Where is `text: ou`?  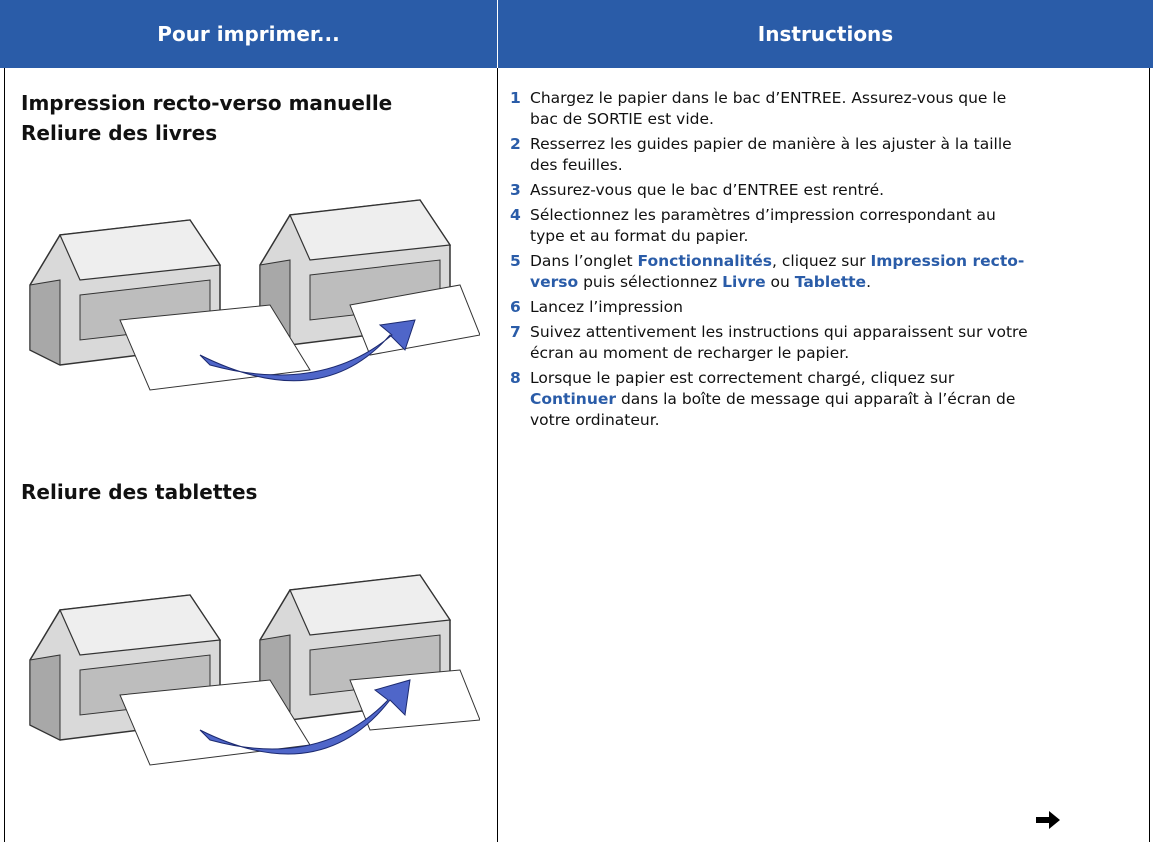 text: ou is located at coordinates (780, 282).